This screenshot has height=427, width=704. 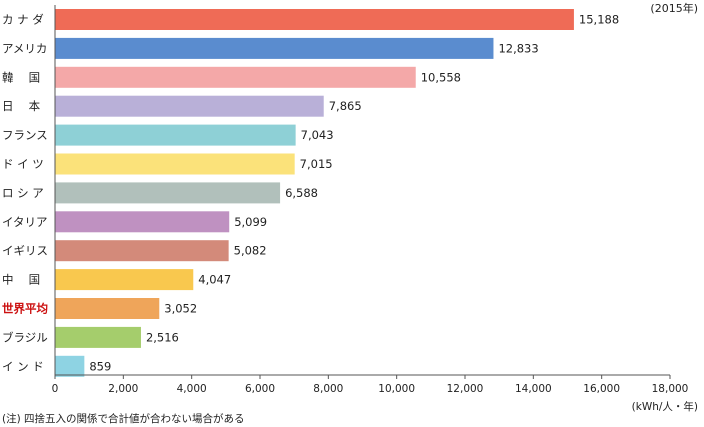 I want to click on value-label: 12,833, so click(x=518, y=48).